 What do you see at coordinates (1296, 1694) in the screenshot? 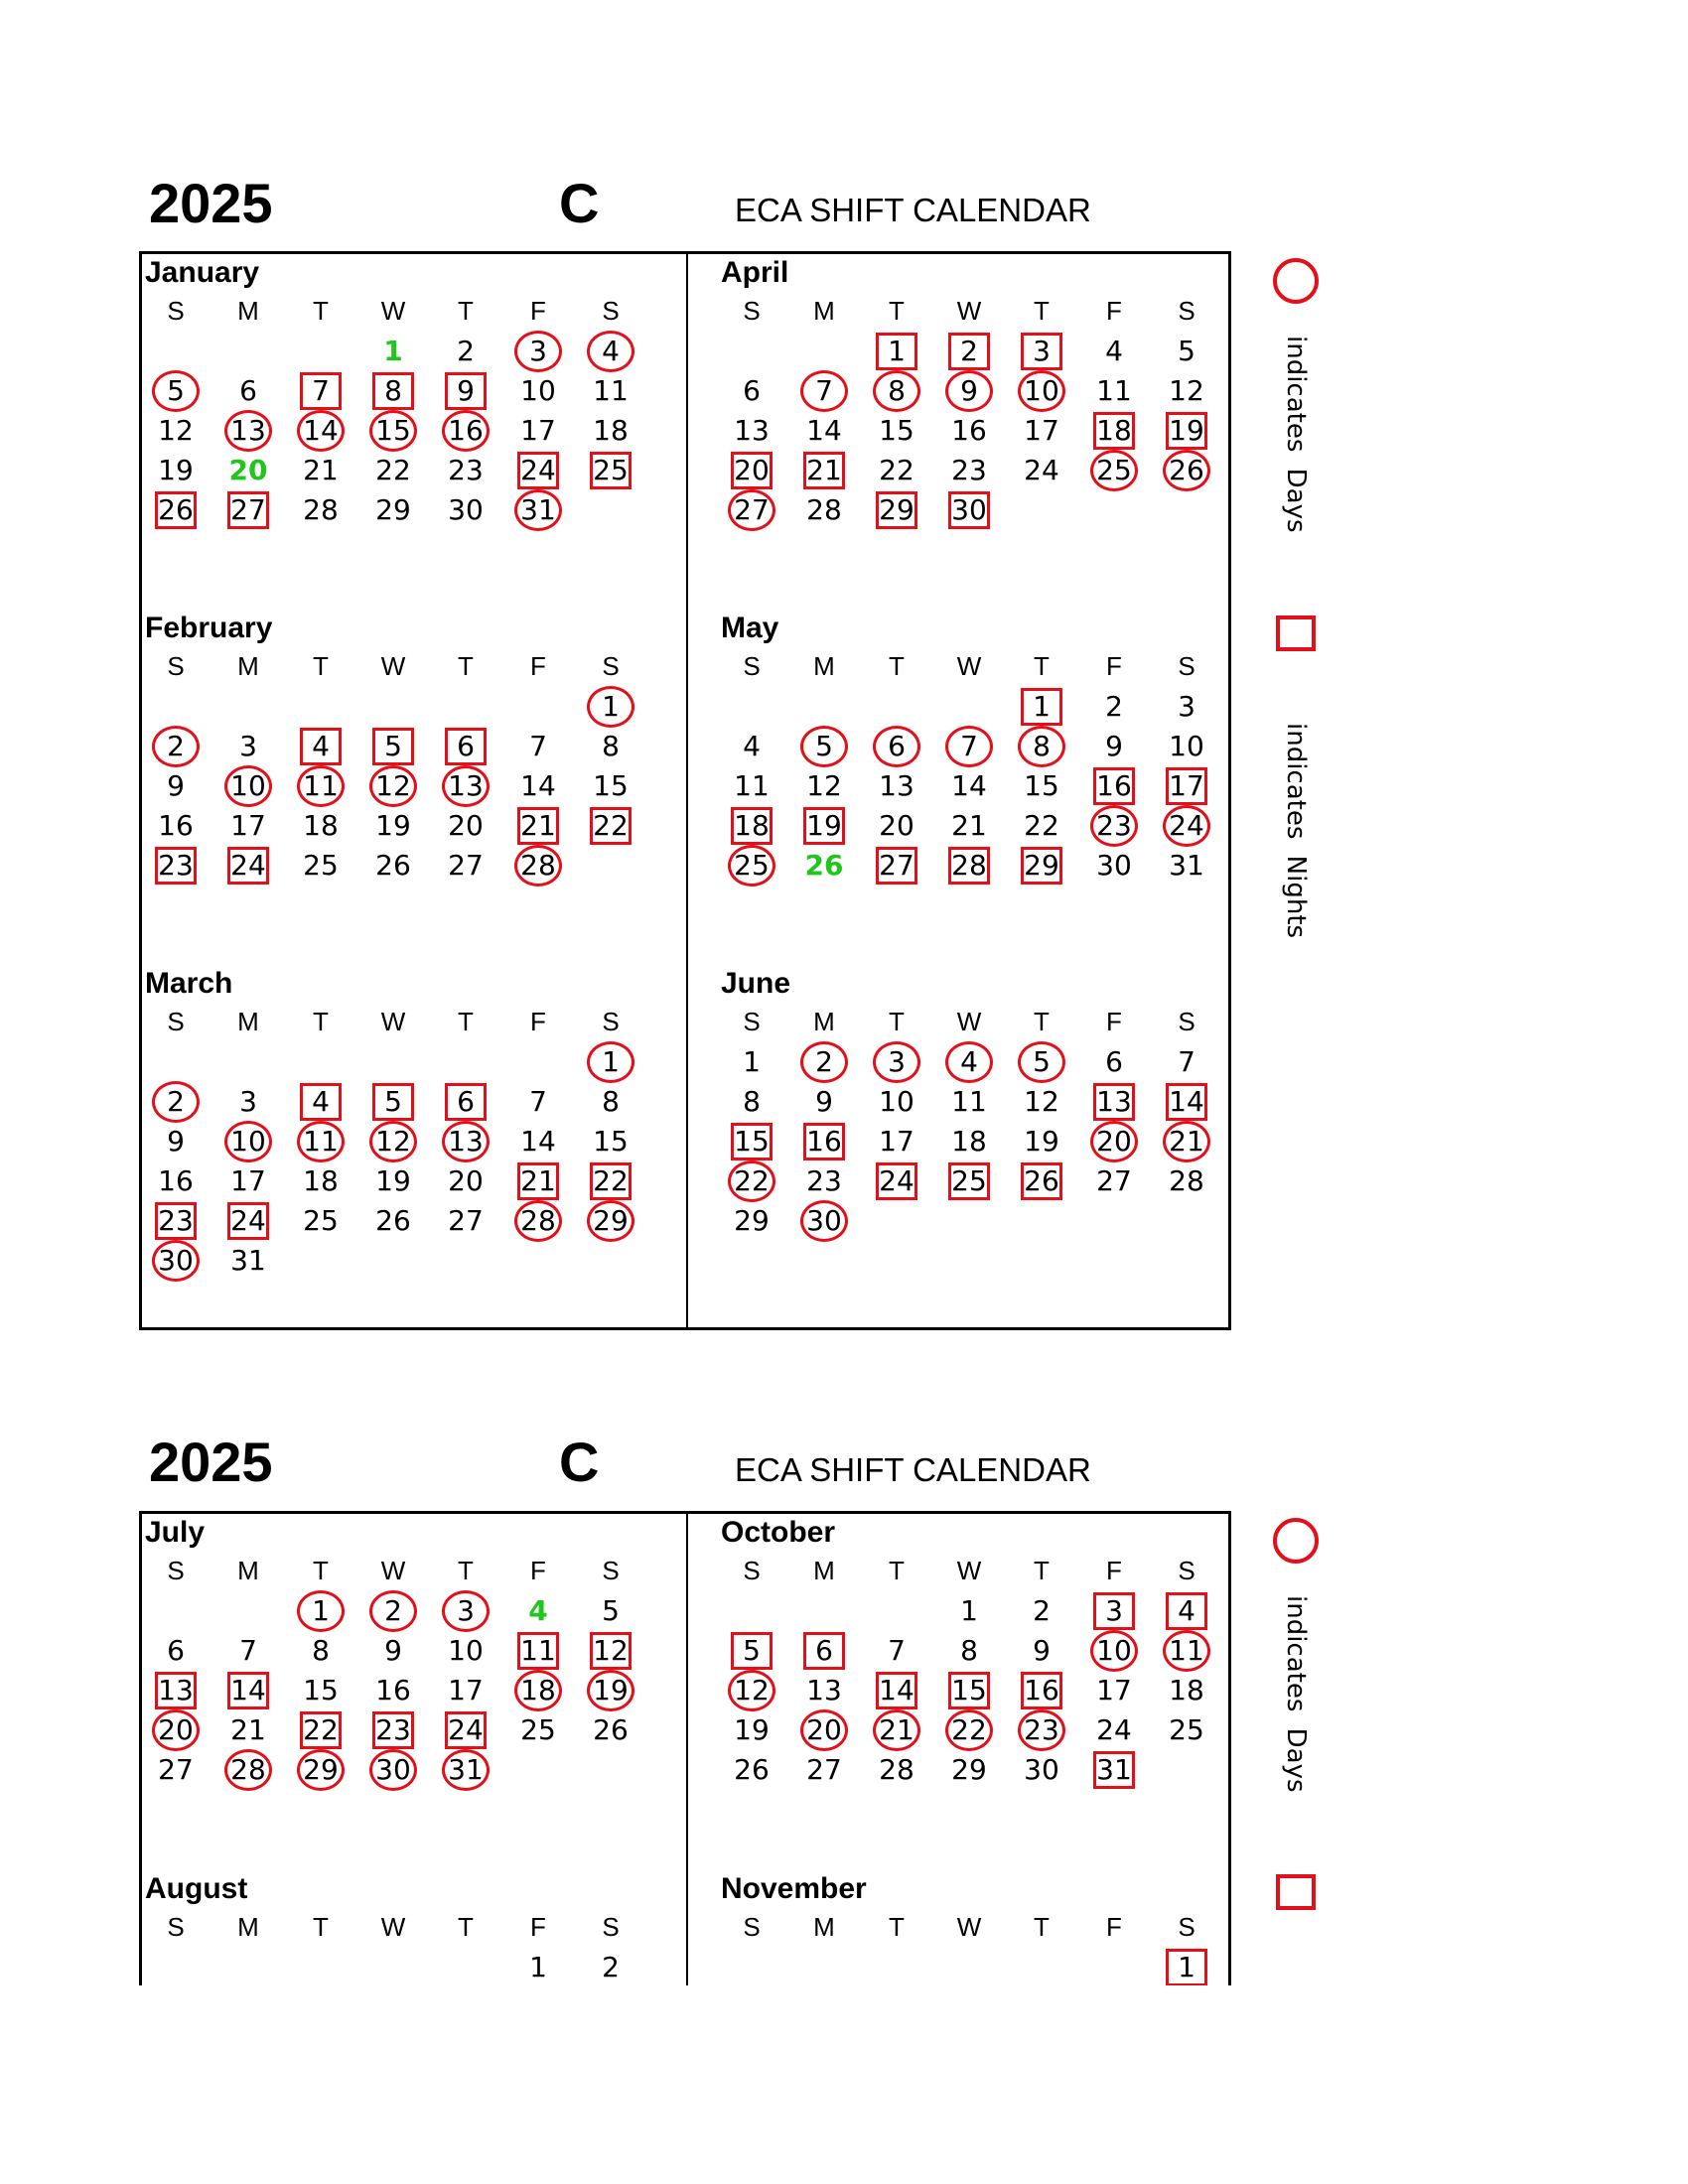
I see `legend-days-label: indicates Days` at bounding box center [1296, 1694].